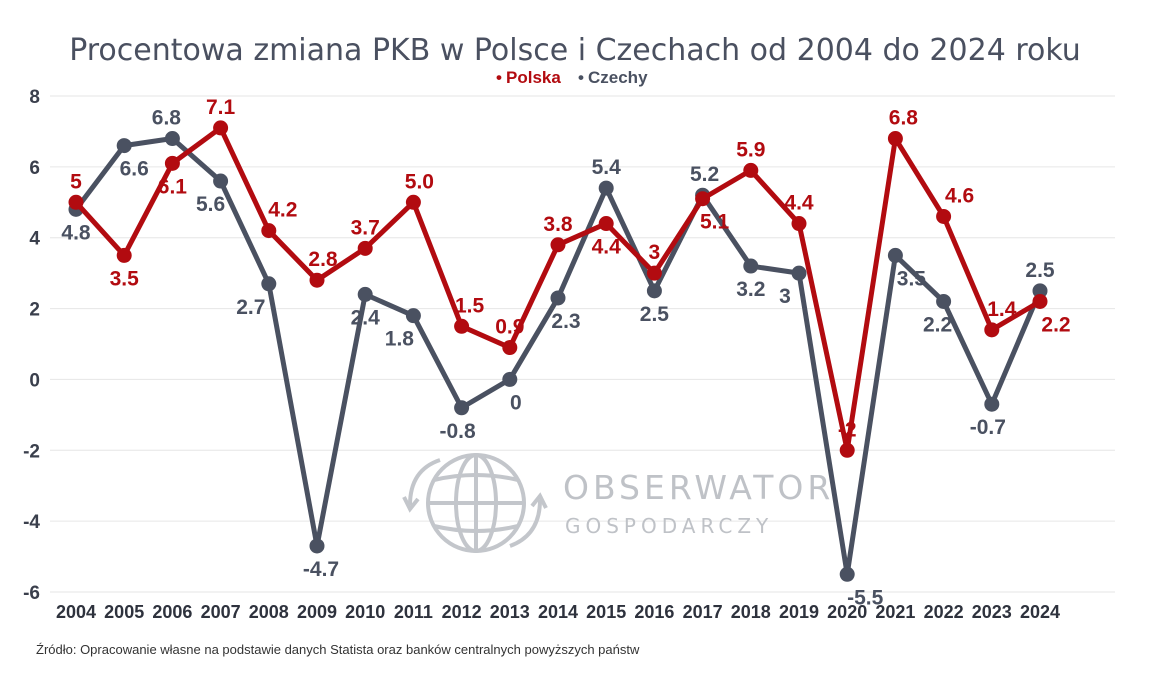 The height and width of the screenshot is (675, 1159). What do you see at coordinates (606, 612) in the screenshot?
I see `x-tick-label: 2015` at bounding box center [606, 612].